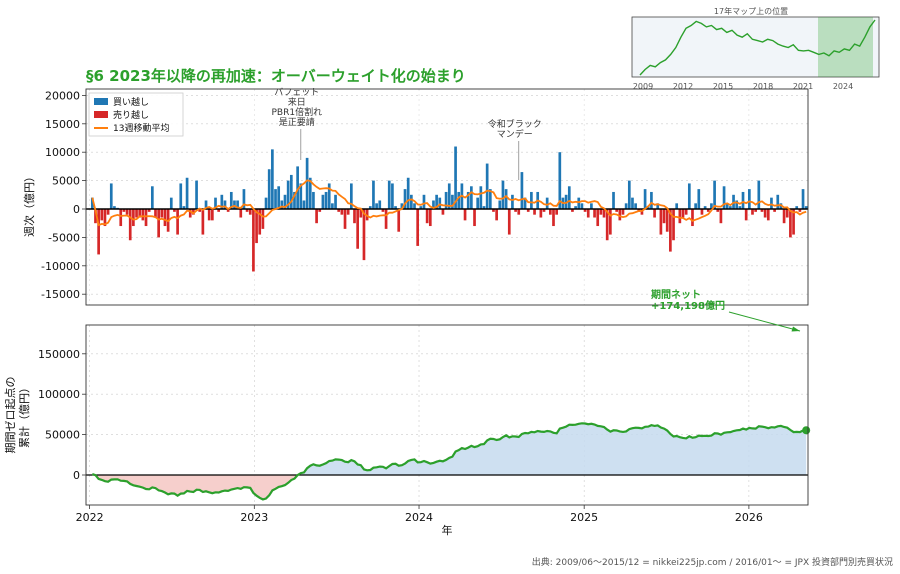 Image resolution: width=900 pixels, height=574 pixels. I want to click on weekly-ytick-label: -5000, so click(64, 237).